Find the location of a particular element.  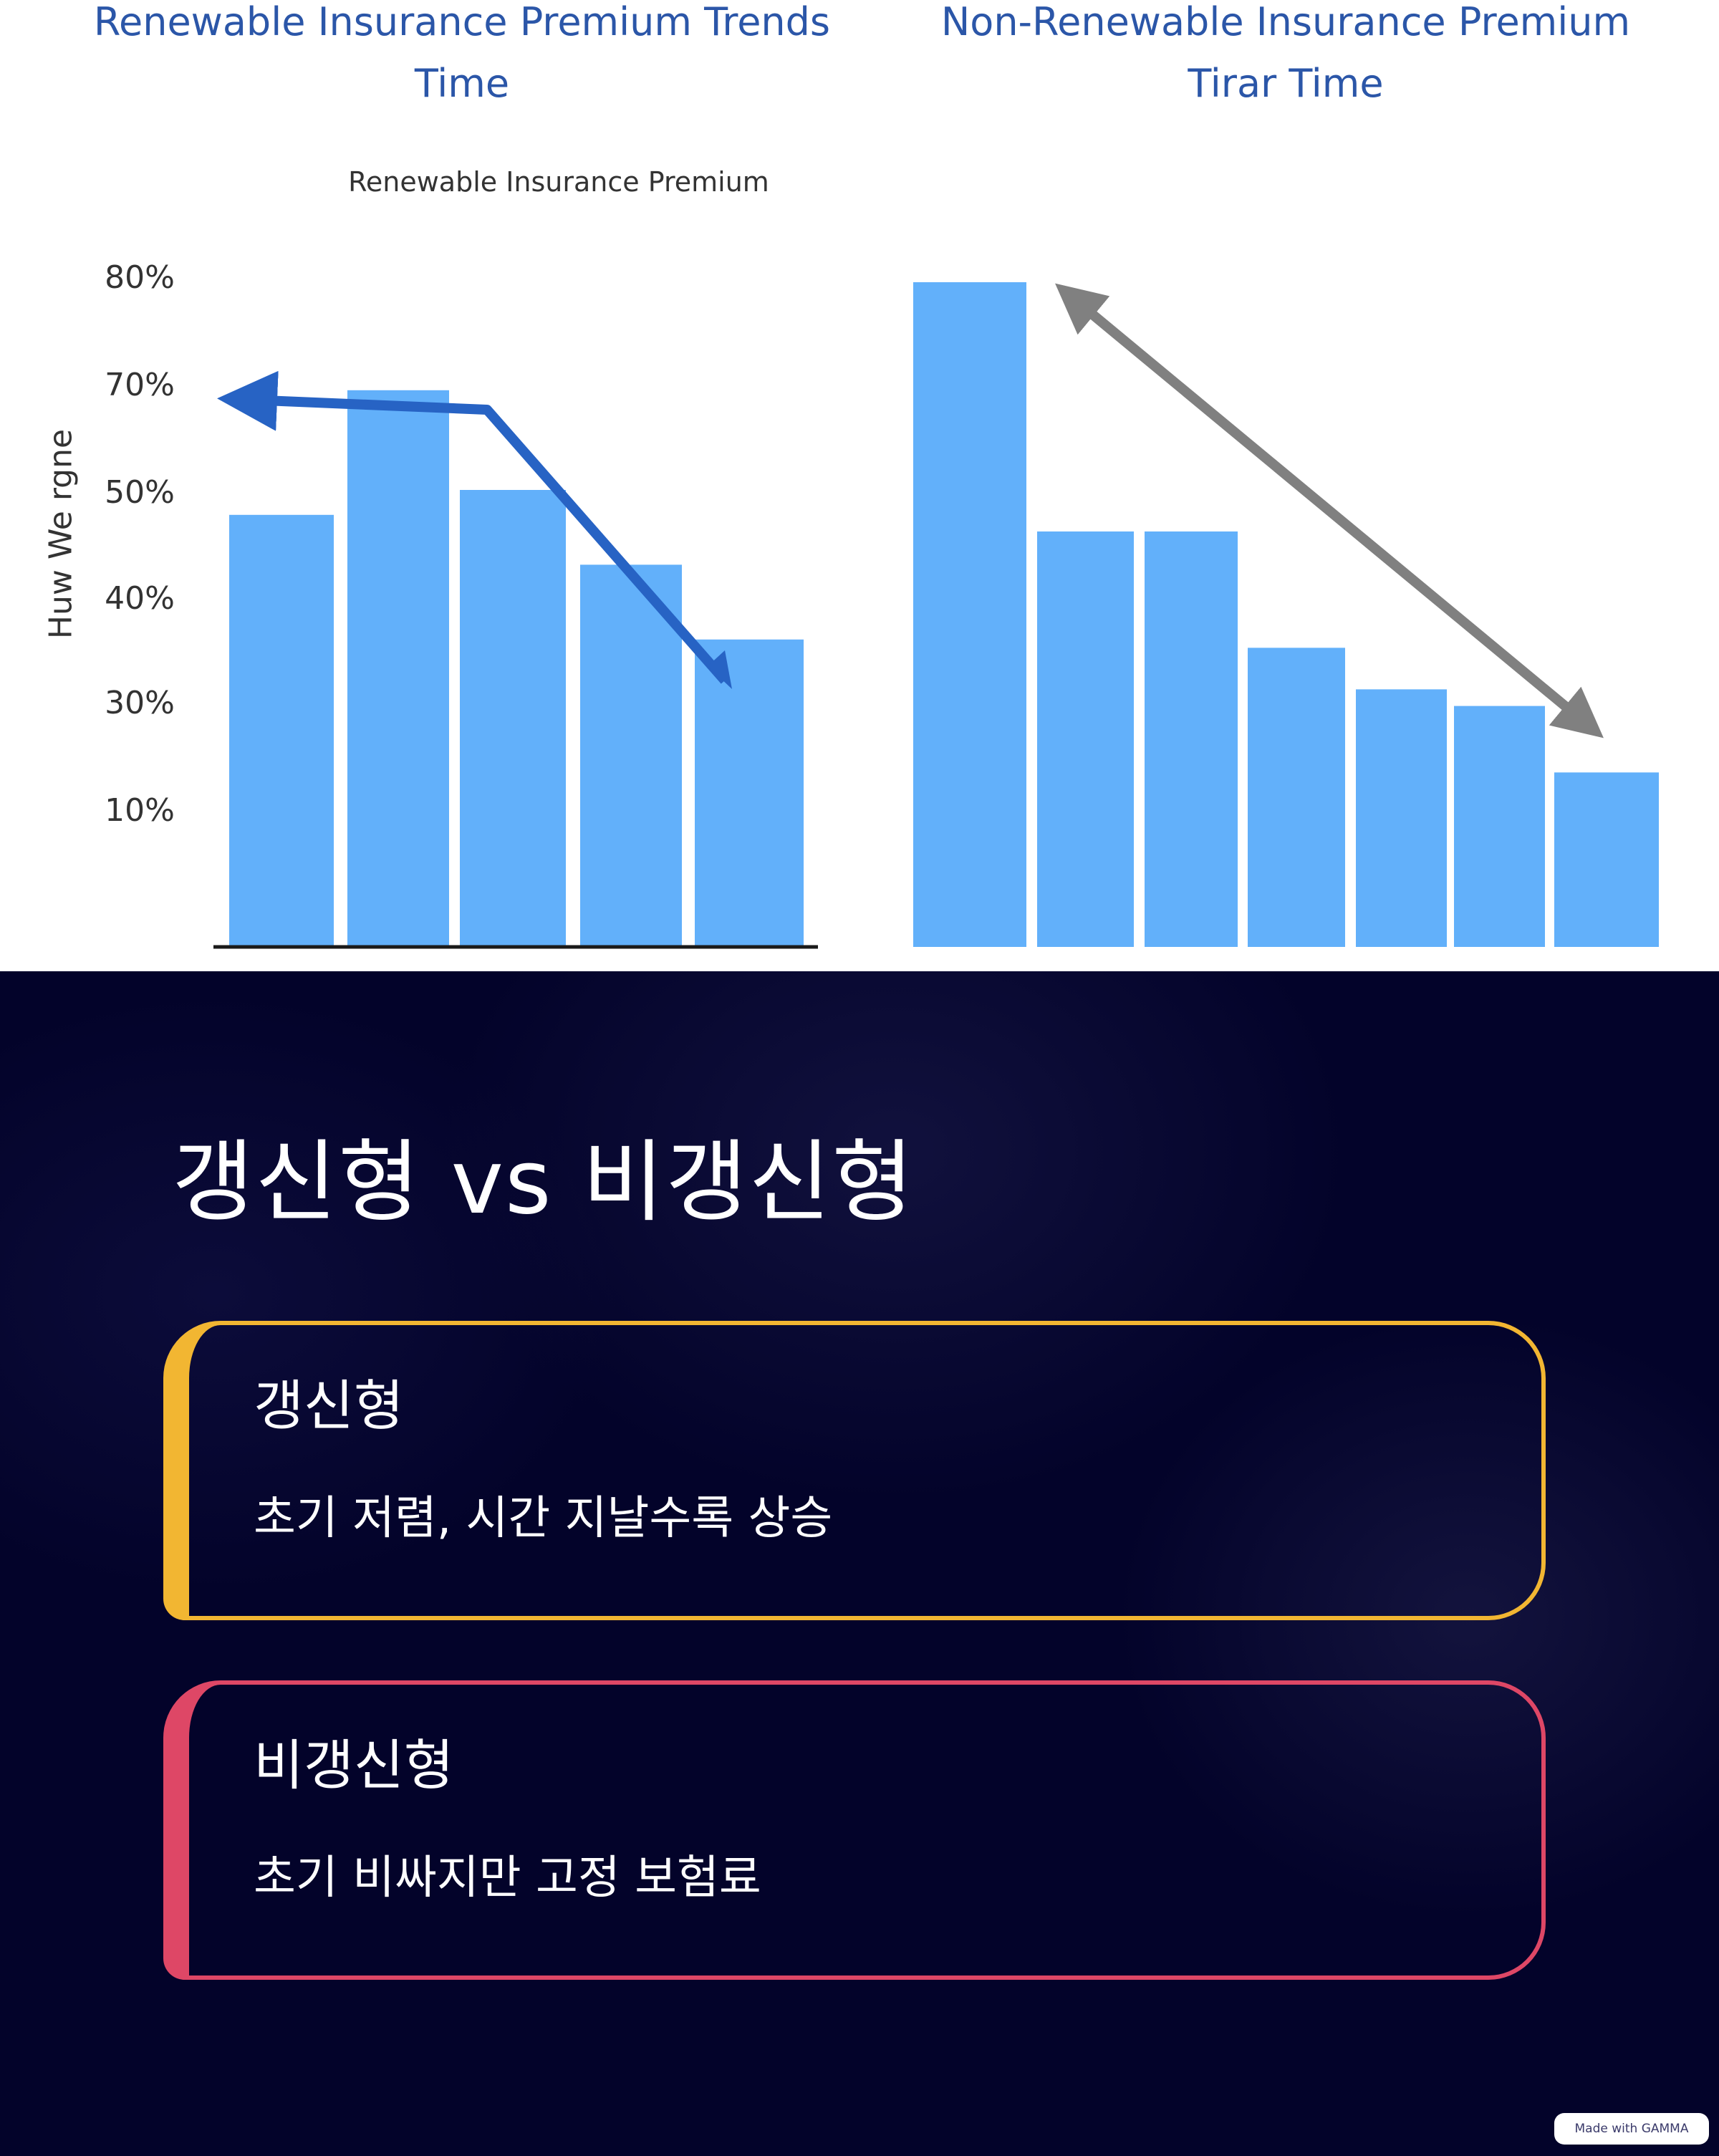

left-bar-chart: 80% 70% 50% 40% 30% 10% is located at coordinates (461, 604).